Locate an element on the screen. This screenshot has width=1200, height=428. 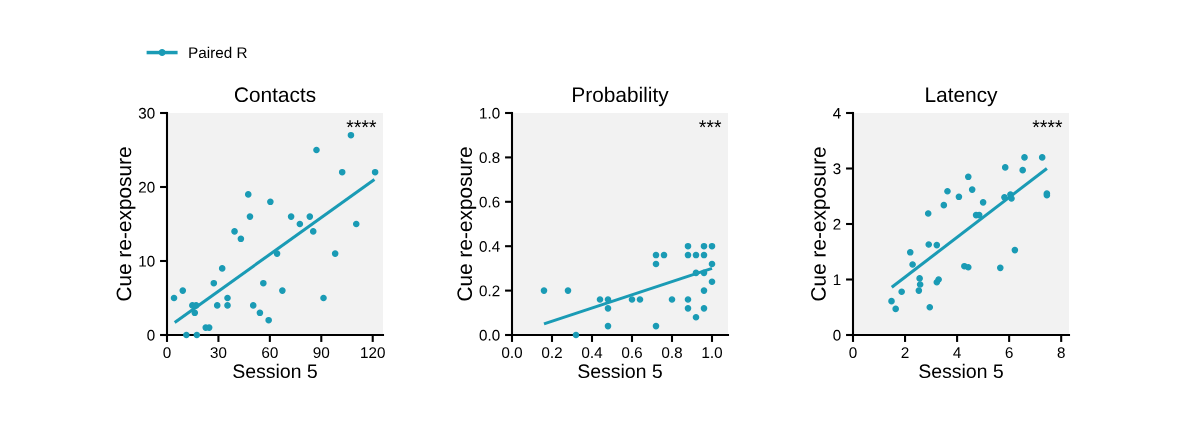
x-tick-label: 8 is located at coordinates (1061, 353).